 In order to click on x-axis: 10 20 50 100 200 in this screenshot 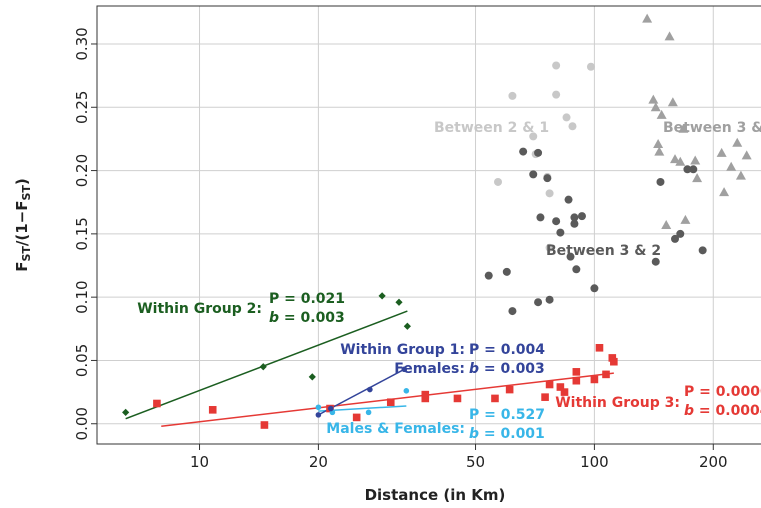, I will do `click(459, 457)`.